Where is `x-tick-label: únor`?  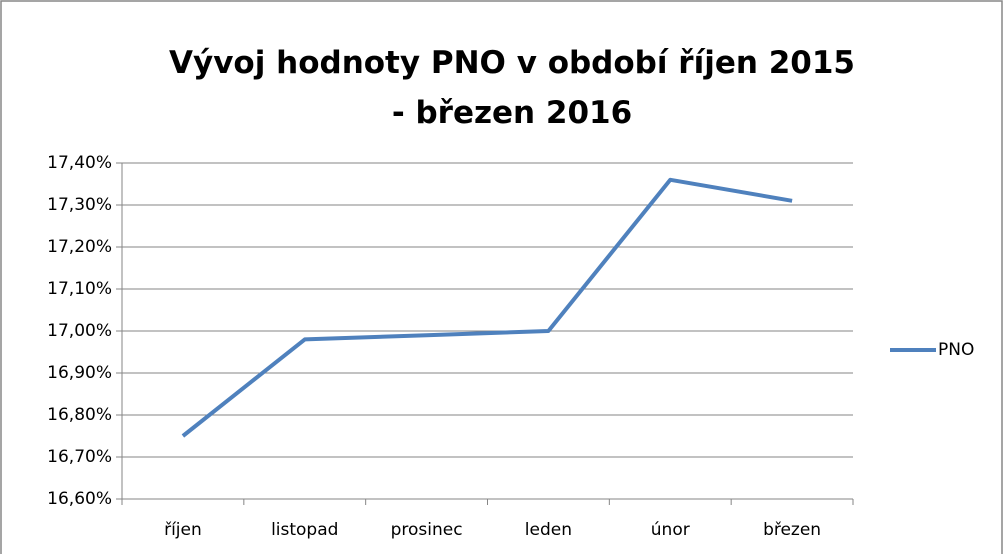 x-tick-label: únor is located at coordinates (670, 530).